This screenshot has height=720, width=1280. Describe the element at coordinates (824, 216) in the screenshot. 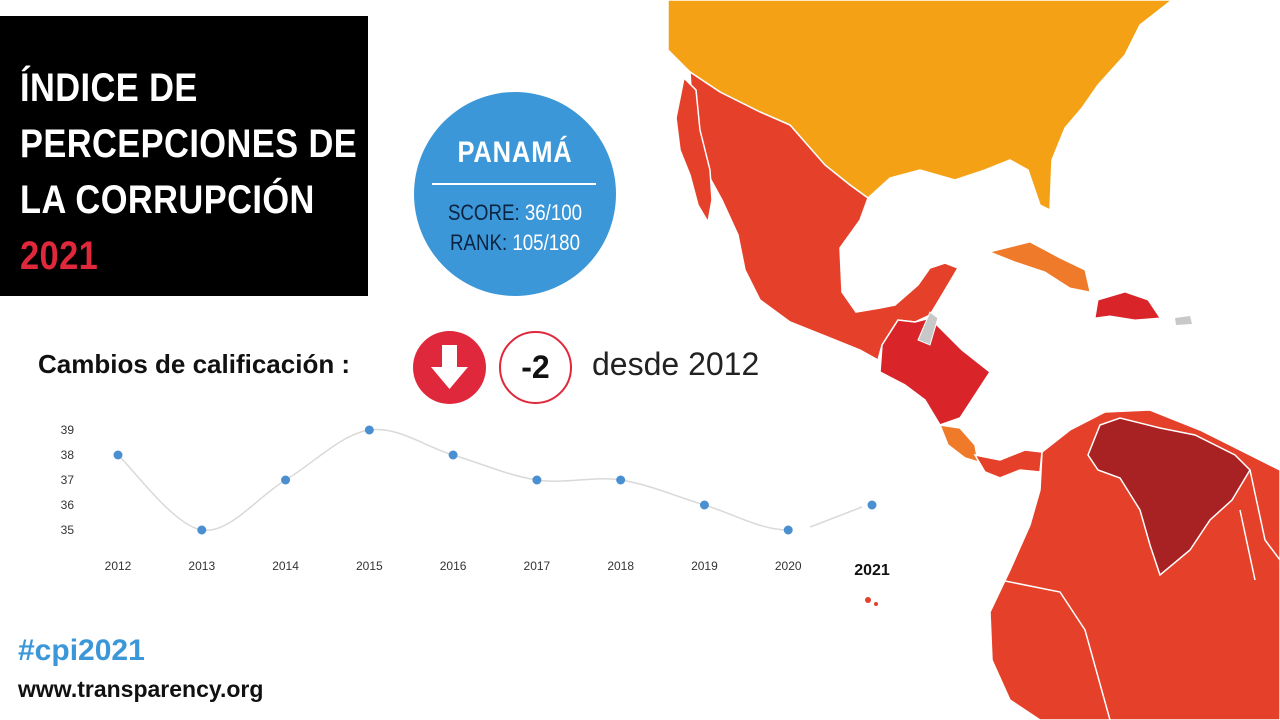

I see `map-region-mexico` at that location.